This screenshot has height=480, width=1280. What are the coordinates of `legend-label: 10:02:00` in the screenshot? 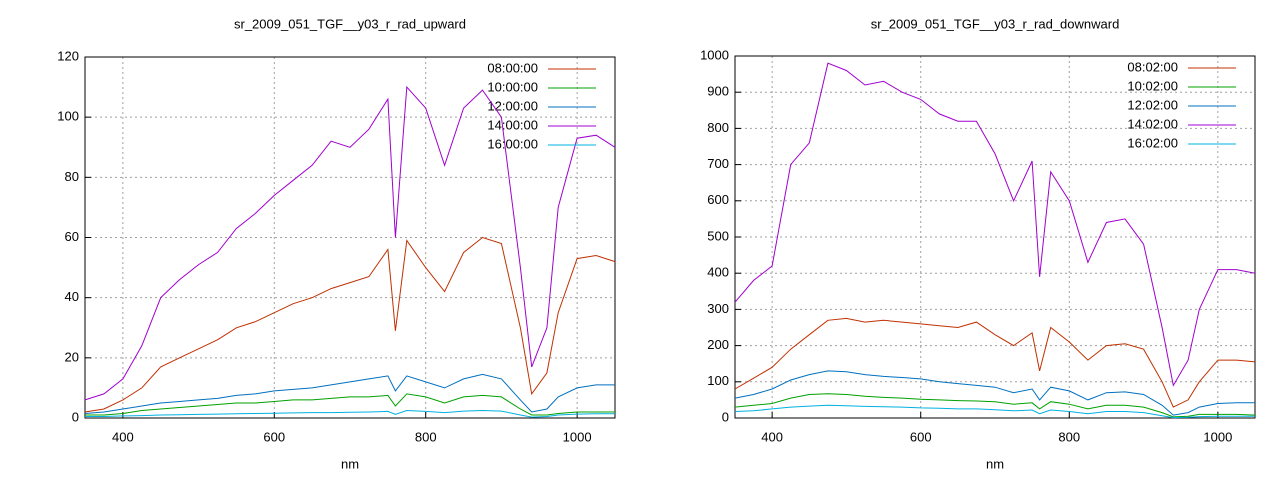 It's located at (1152, 85).